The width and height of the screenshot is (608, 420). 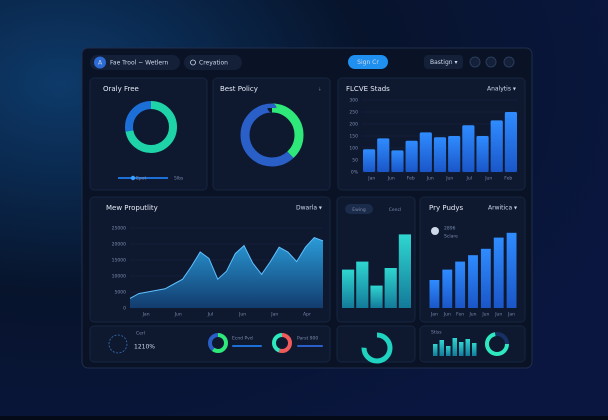 What do you see at coordinates (353, 149) in the screenshot?
I see `label: 100` at bounding box center [353, 149].